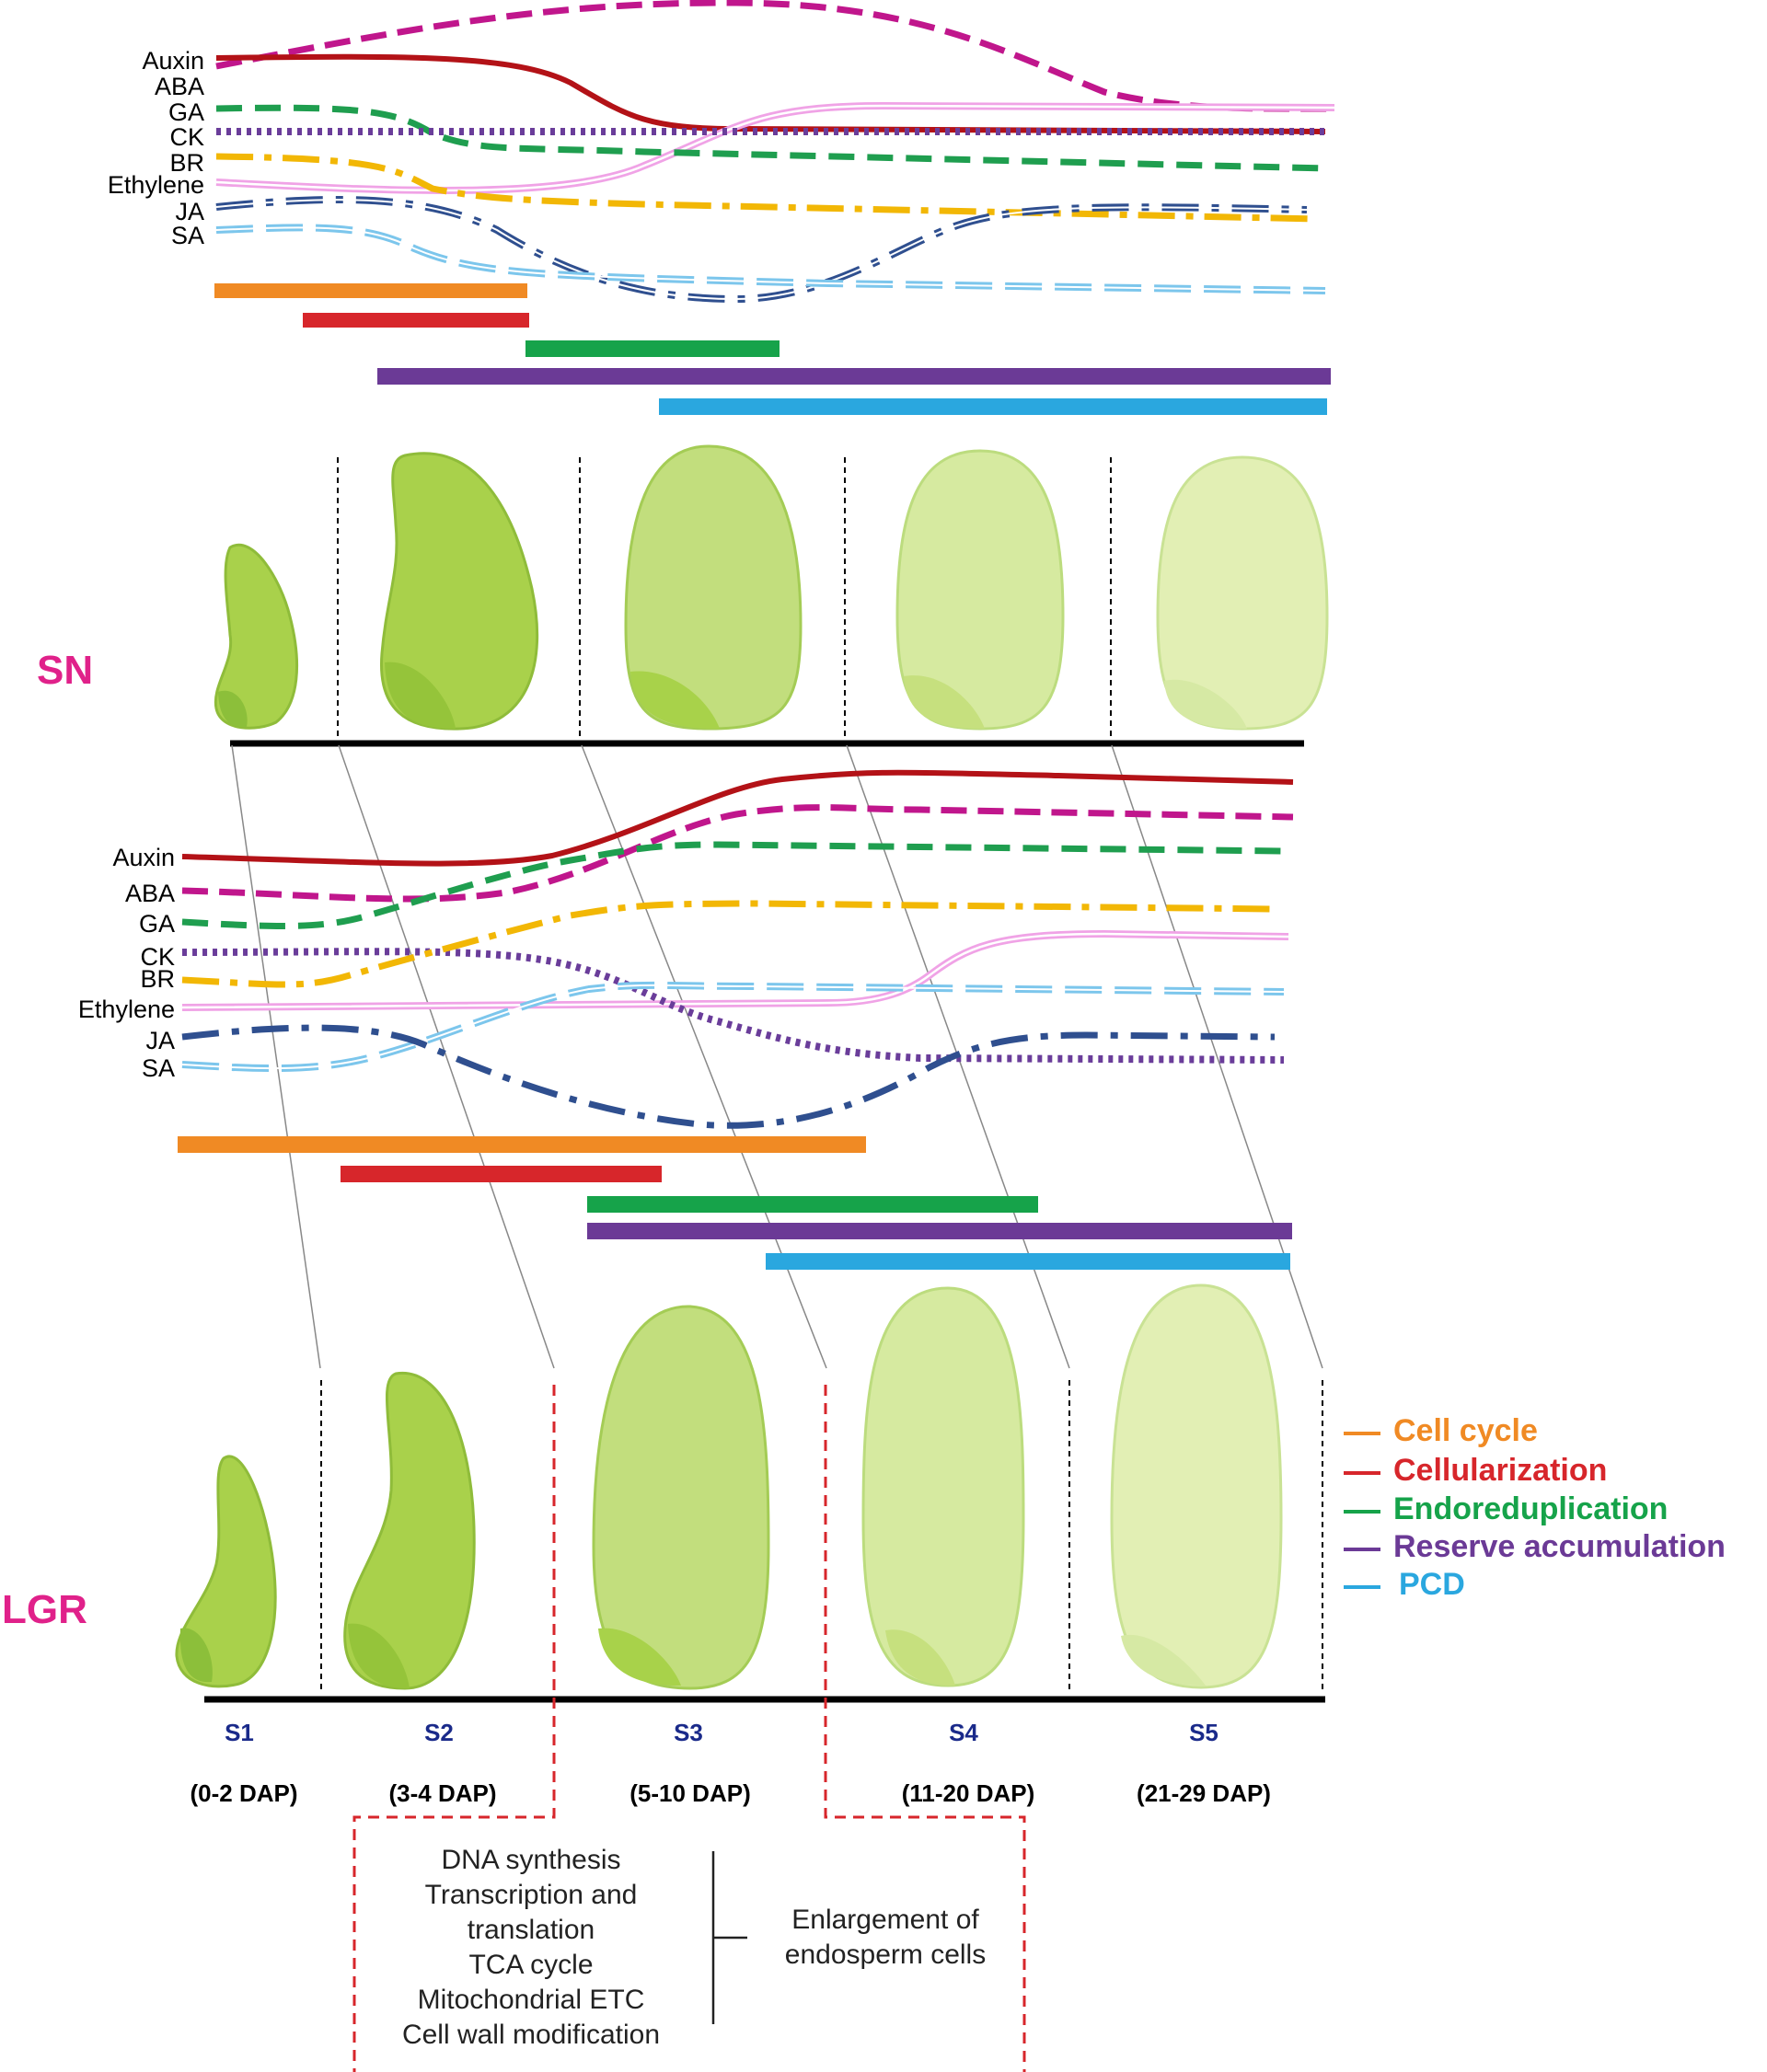 The width and height of the screenshot is (1767, 2072). I want to click on sn-seed-s1, so click(256, 637).